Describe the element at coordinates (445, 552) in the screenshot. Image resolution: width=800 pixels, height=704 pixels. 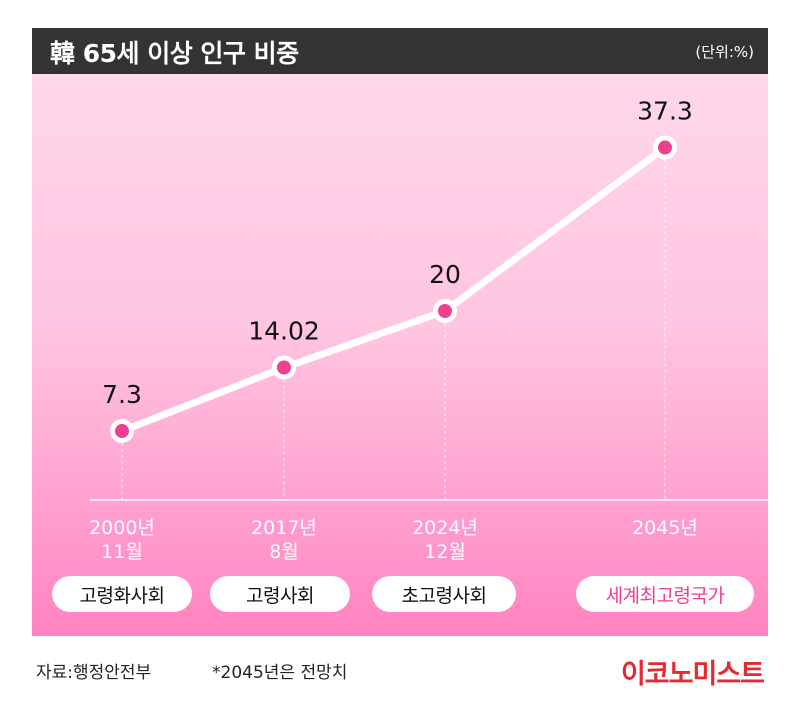
I see `x-tick-label-2-1: 12월` at that location.